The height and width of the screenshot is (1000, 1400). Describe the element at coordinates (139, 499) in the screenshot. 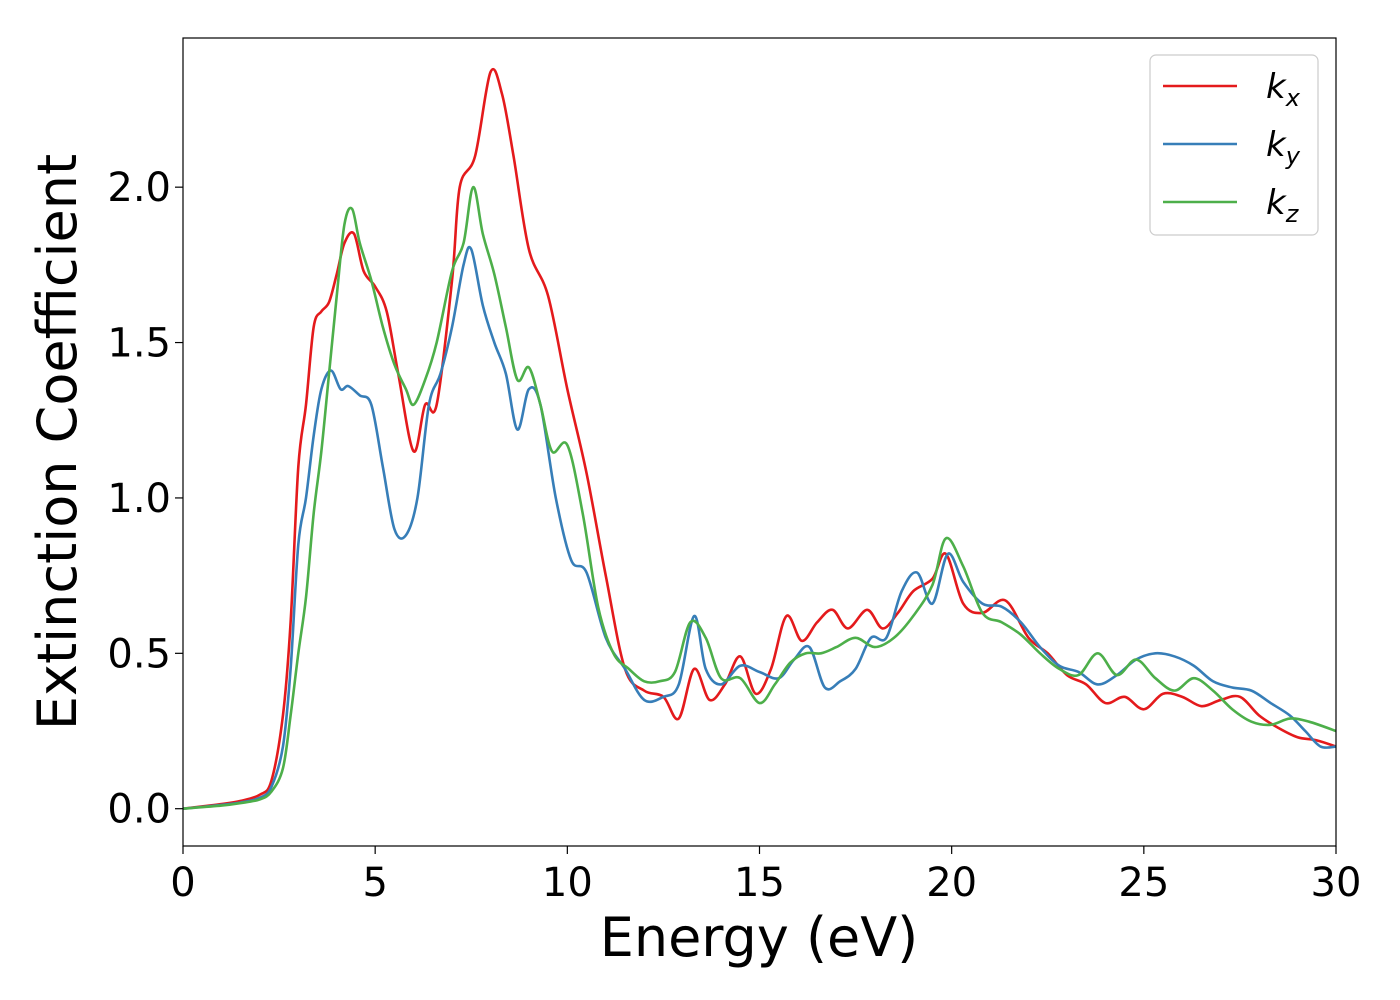

I see `y-tick-label: 1.0` at that location.